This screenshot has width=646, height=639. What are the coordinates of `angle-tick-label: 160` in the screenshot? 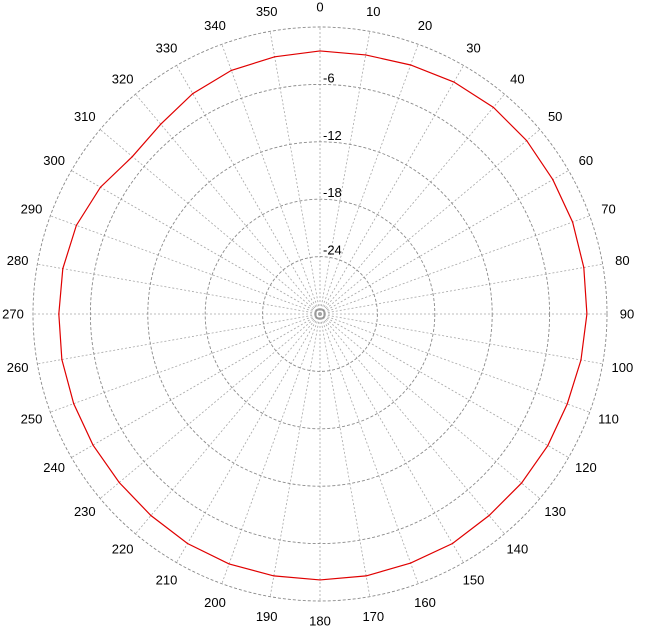 It's located at (425, 602).